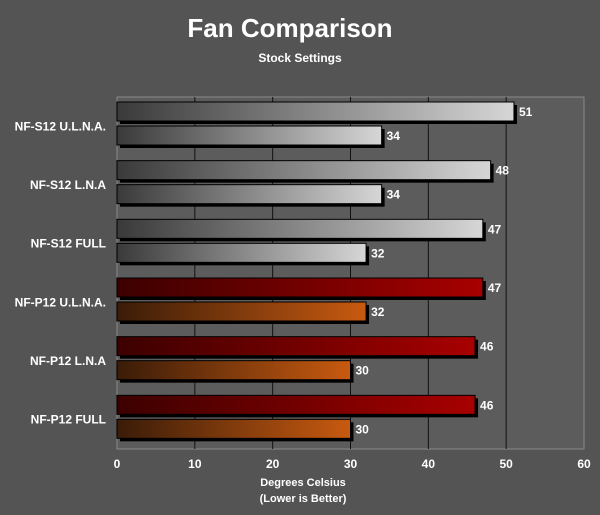  Describe the element at coordinates (429, 464) in the screenshot. I see `x-tick-label: 40` at that location.